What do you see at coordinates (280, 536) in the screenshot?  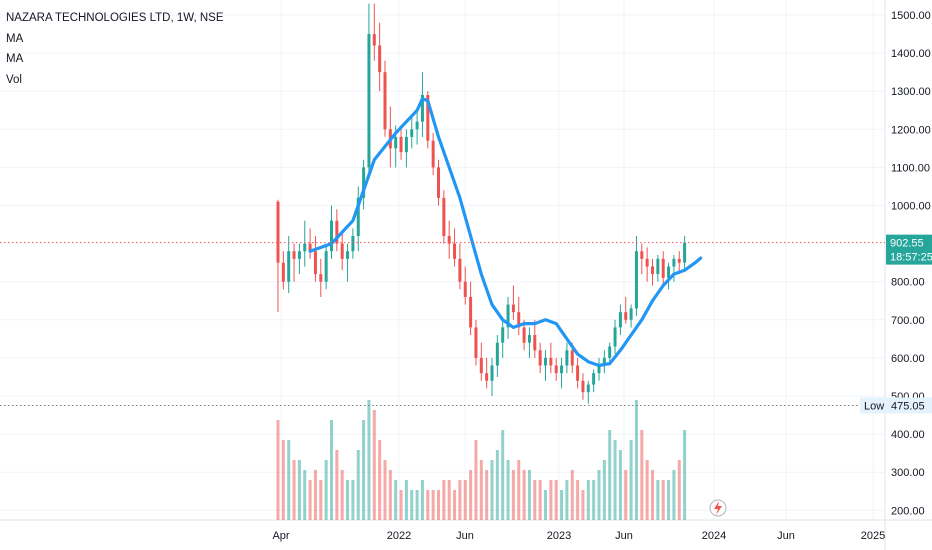 I see `time-tick-label: Apr` at bounding box center [280, 536].